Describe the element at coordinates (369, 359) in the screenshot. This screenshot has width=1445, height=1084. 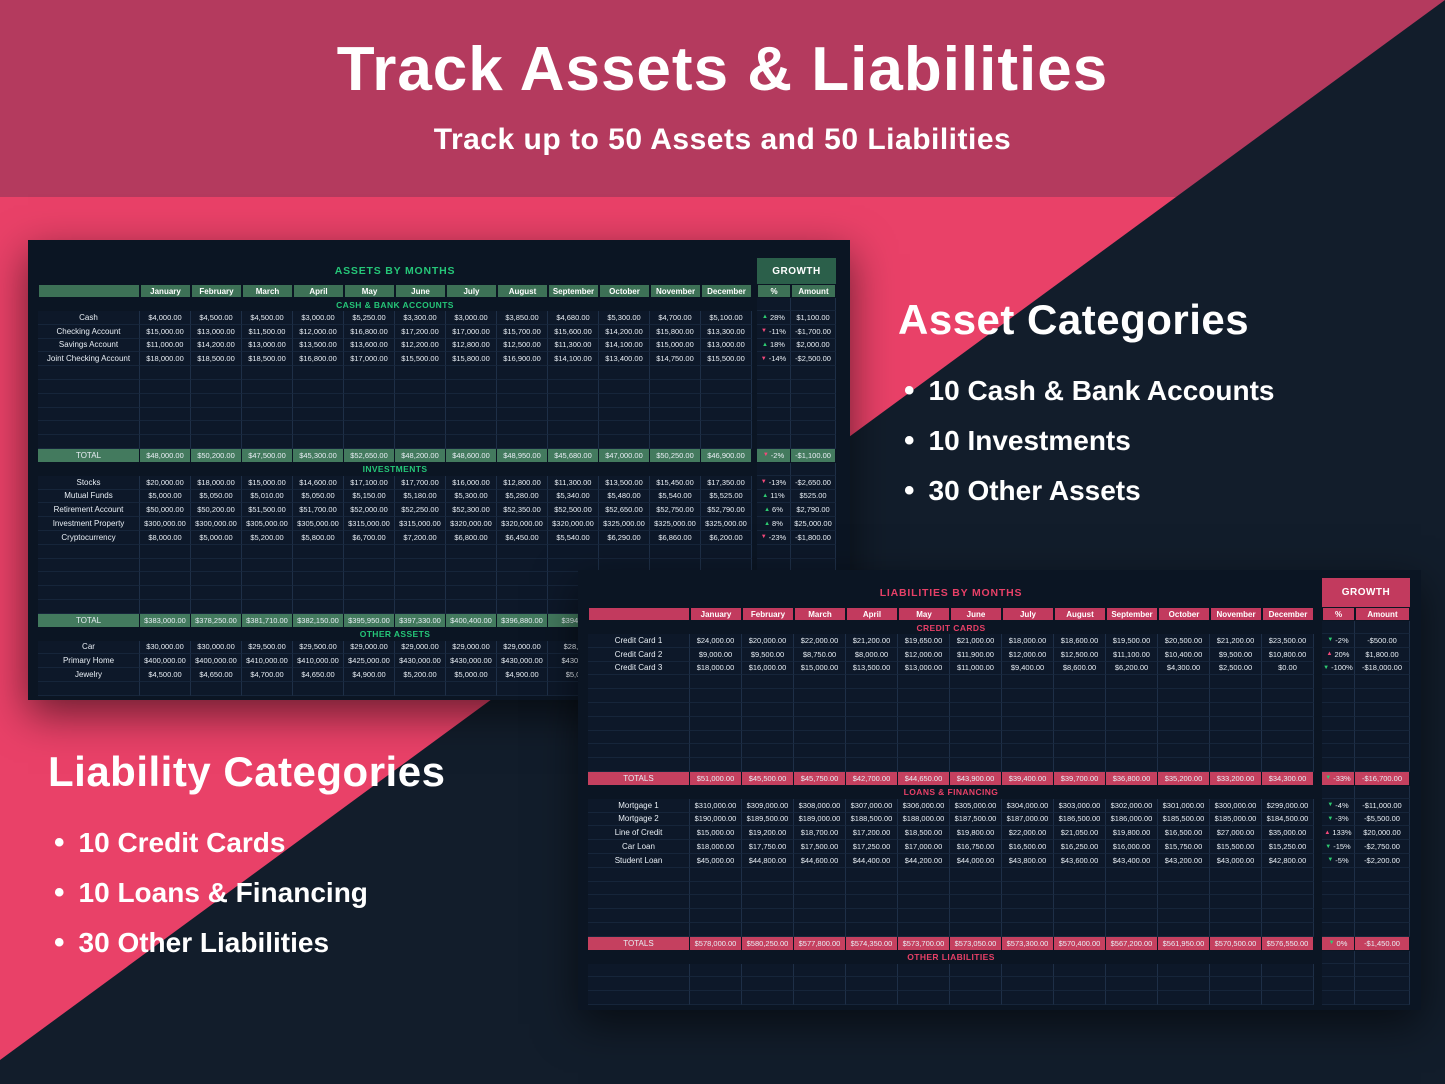
I see `value-cell: $17,000.00` at that location.